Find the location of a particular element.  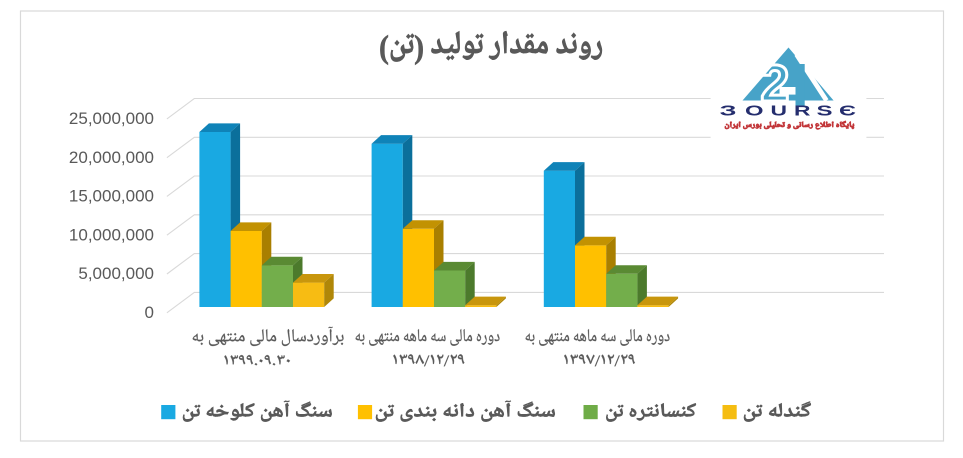

svg-text: O is located at coordinates (754, 112).